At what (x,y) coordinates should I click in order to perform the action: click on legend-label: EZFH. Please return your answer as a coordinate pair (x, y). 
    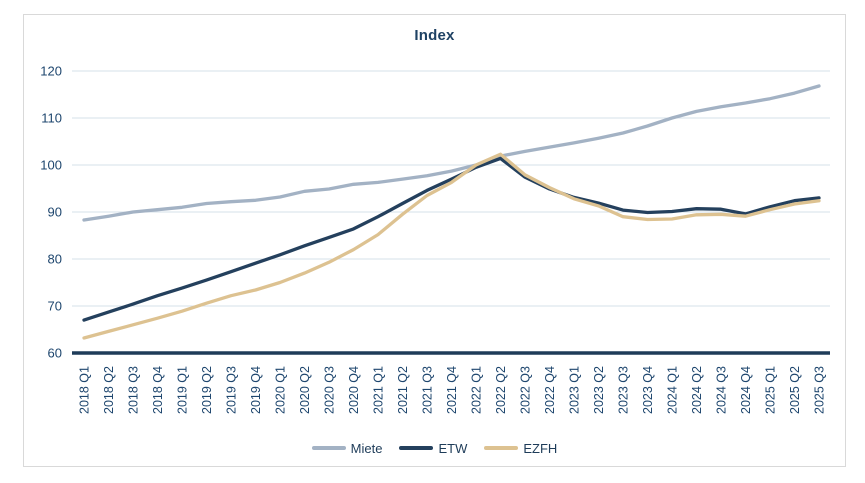
    Looking at the image, I should click on (540, 448).